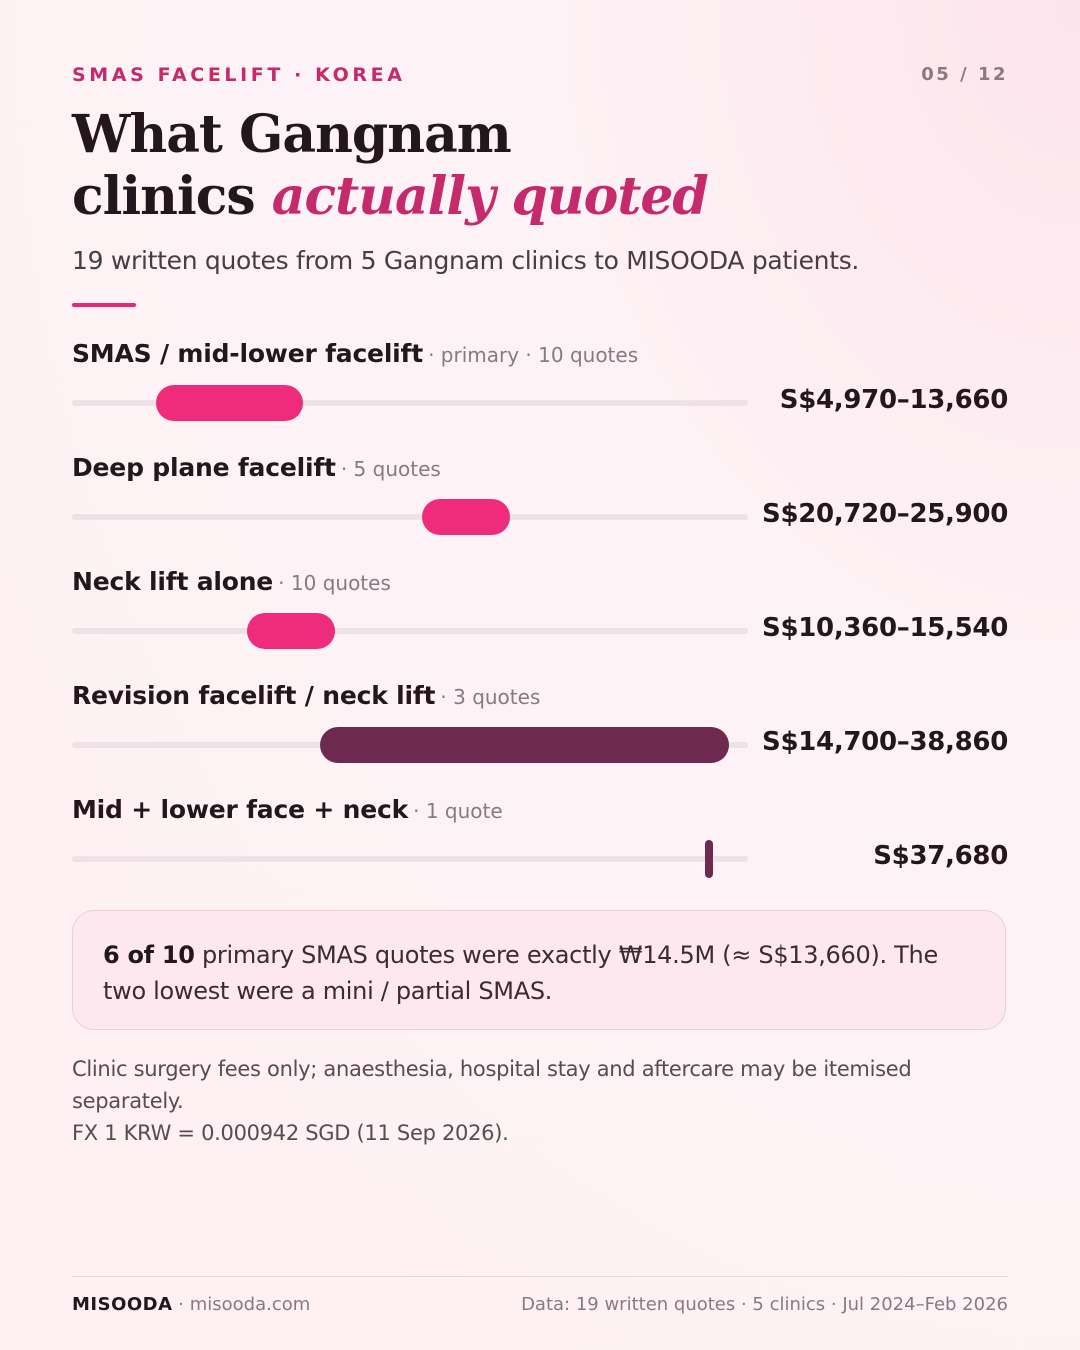 Image resolution: width=1080 pixels, height=1350 pixels. Describe the element at coordinates (490, 196) in the screenshot. I see `title-accent: actually quoted` at that location.